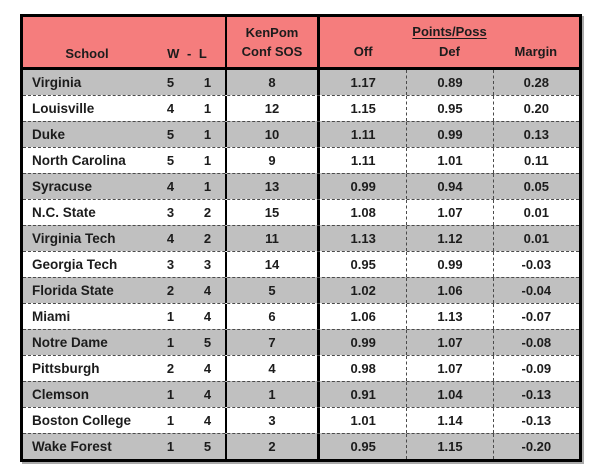  What do you see at coordinates (363, 82) in the screenshot?
I see `cell-off: 1.17` at bounding box center [363, 82].